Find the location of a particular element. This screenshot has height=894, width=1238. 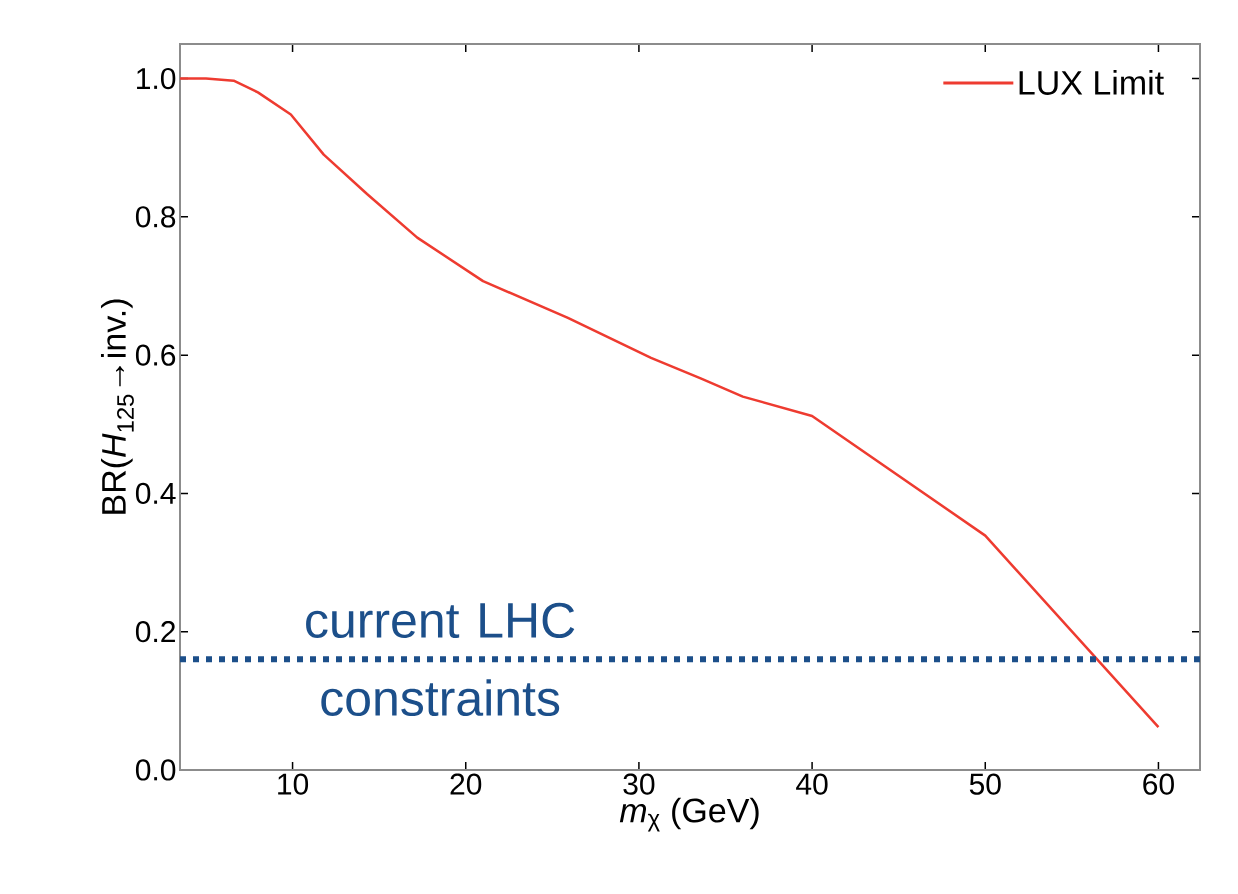

y-tick-label: 0.8 is located at coordinates (155, 217).